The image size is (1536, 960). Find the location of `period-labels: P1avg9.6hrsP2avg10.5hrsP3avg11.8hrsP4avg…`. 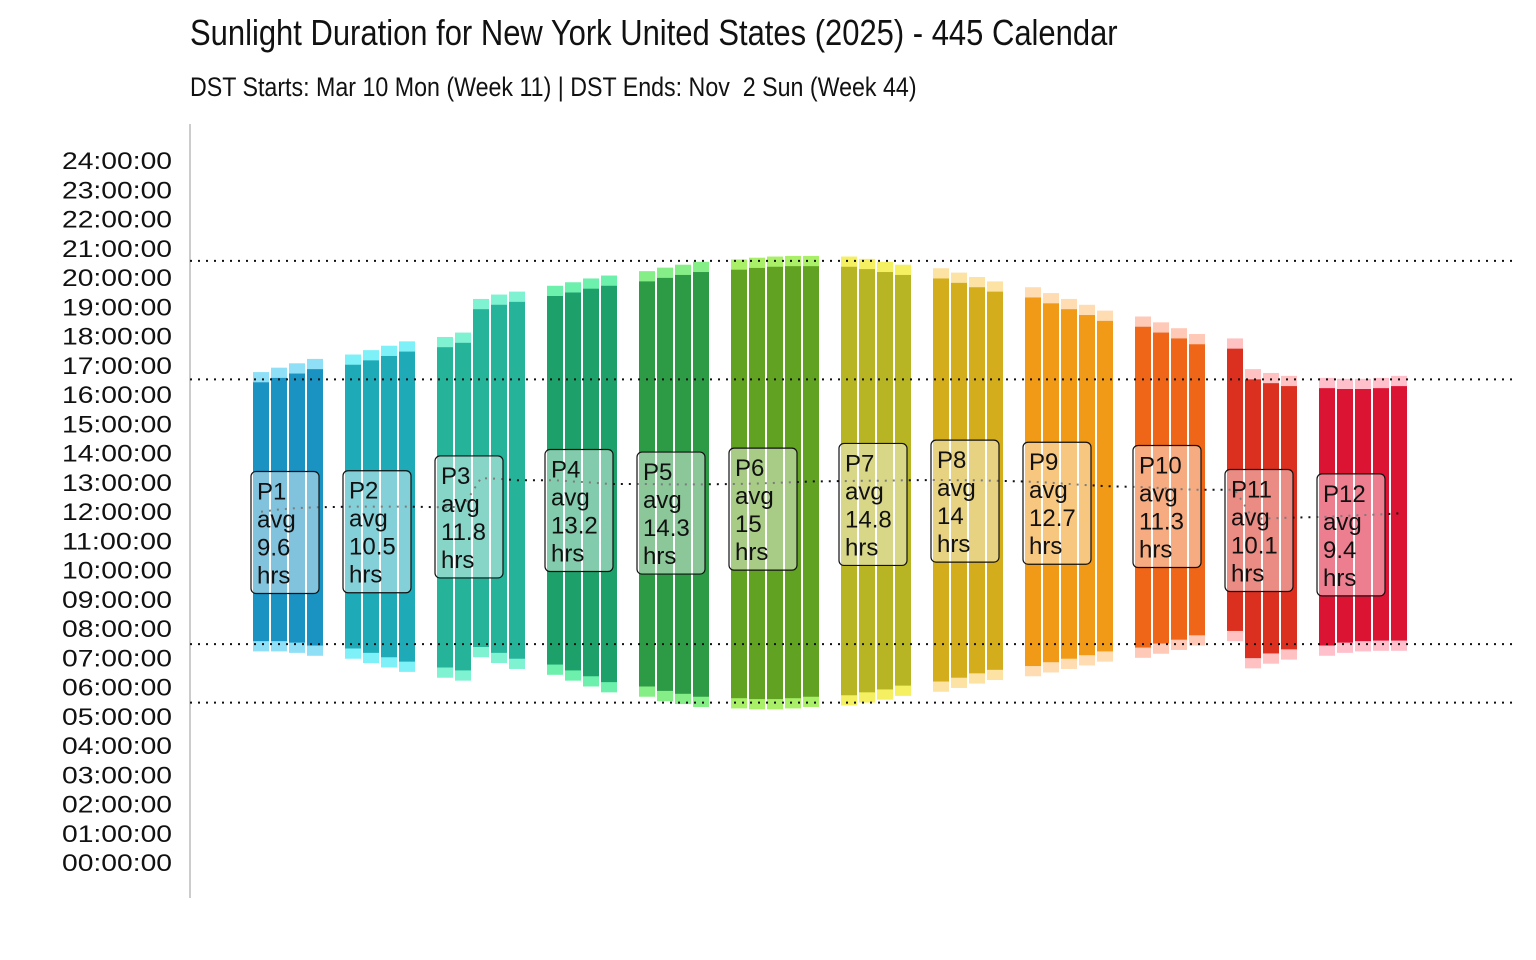

period-labels: P1avg9.6hrsP2avg10.5hrsP3avg11.8hrsP4avg… is located at coordinates (818, 518).